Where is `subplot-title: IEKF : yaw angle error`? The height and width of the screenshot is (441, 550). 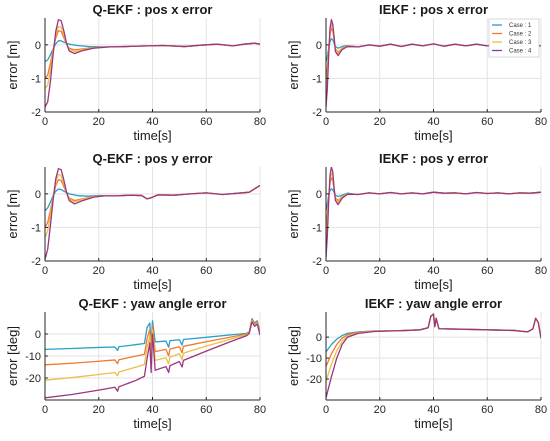 subplot-title: IEKF : yaw angle error is located at coordinates (433, 303).